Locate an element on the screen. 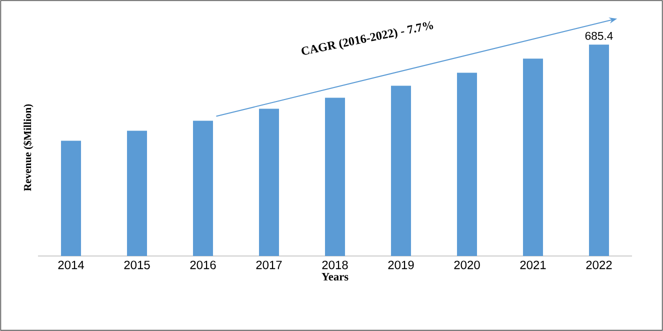  data-label: 685.4 is located at coordinates (599, 36).